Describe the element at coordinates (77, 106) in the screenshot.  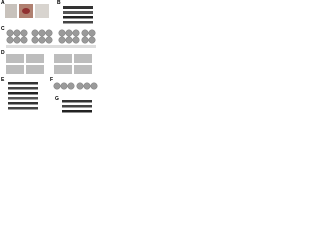
I see `panel-g-blot` at that location.